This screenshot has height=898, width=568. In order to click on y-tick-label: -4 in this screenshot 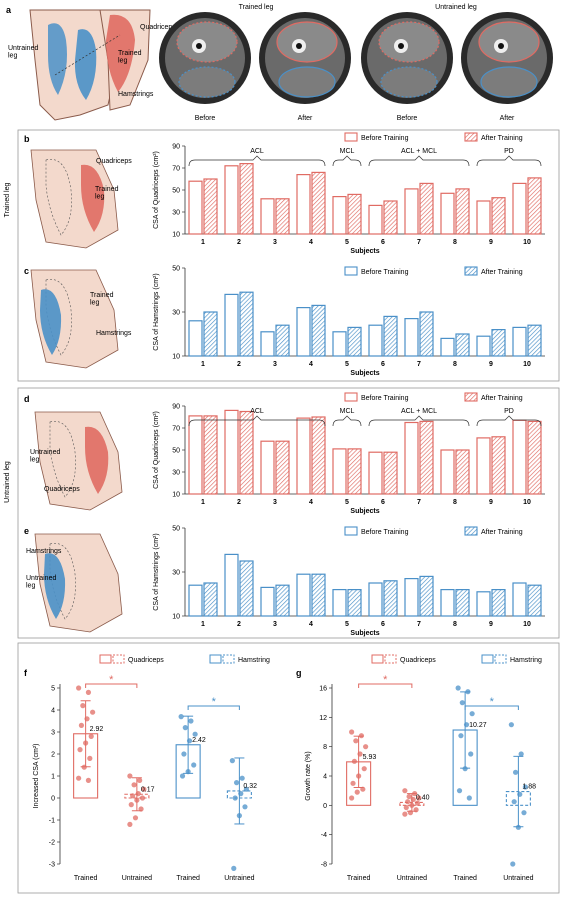, I will do `click(324, 835)`.